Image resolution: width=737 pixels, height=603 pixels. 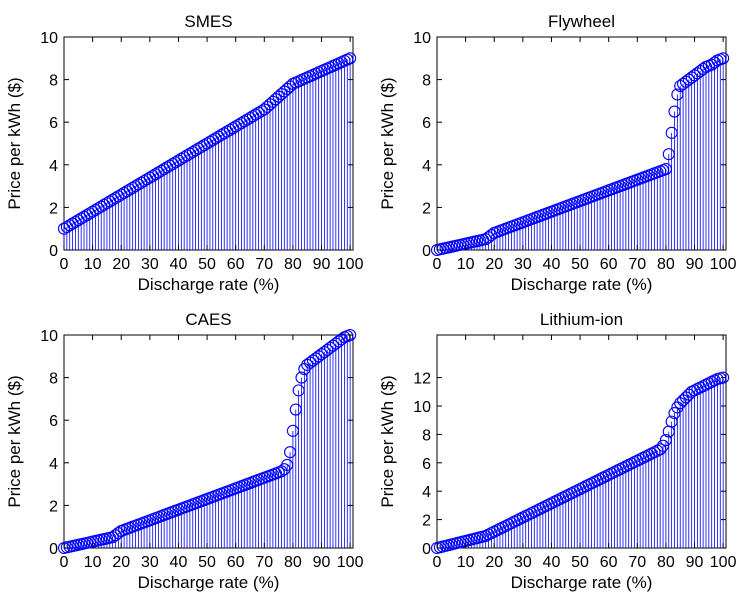 I want to click on chart-title: CAES, so click(x=208, y=319).